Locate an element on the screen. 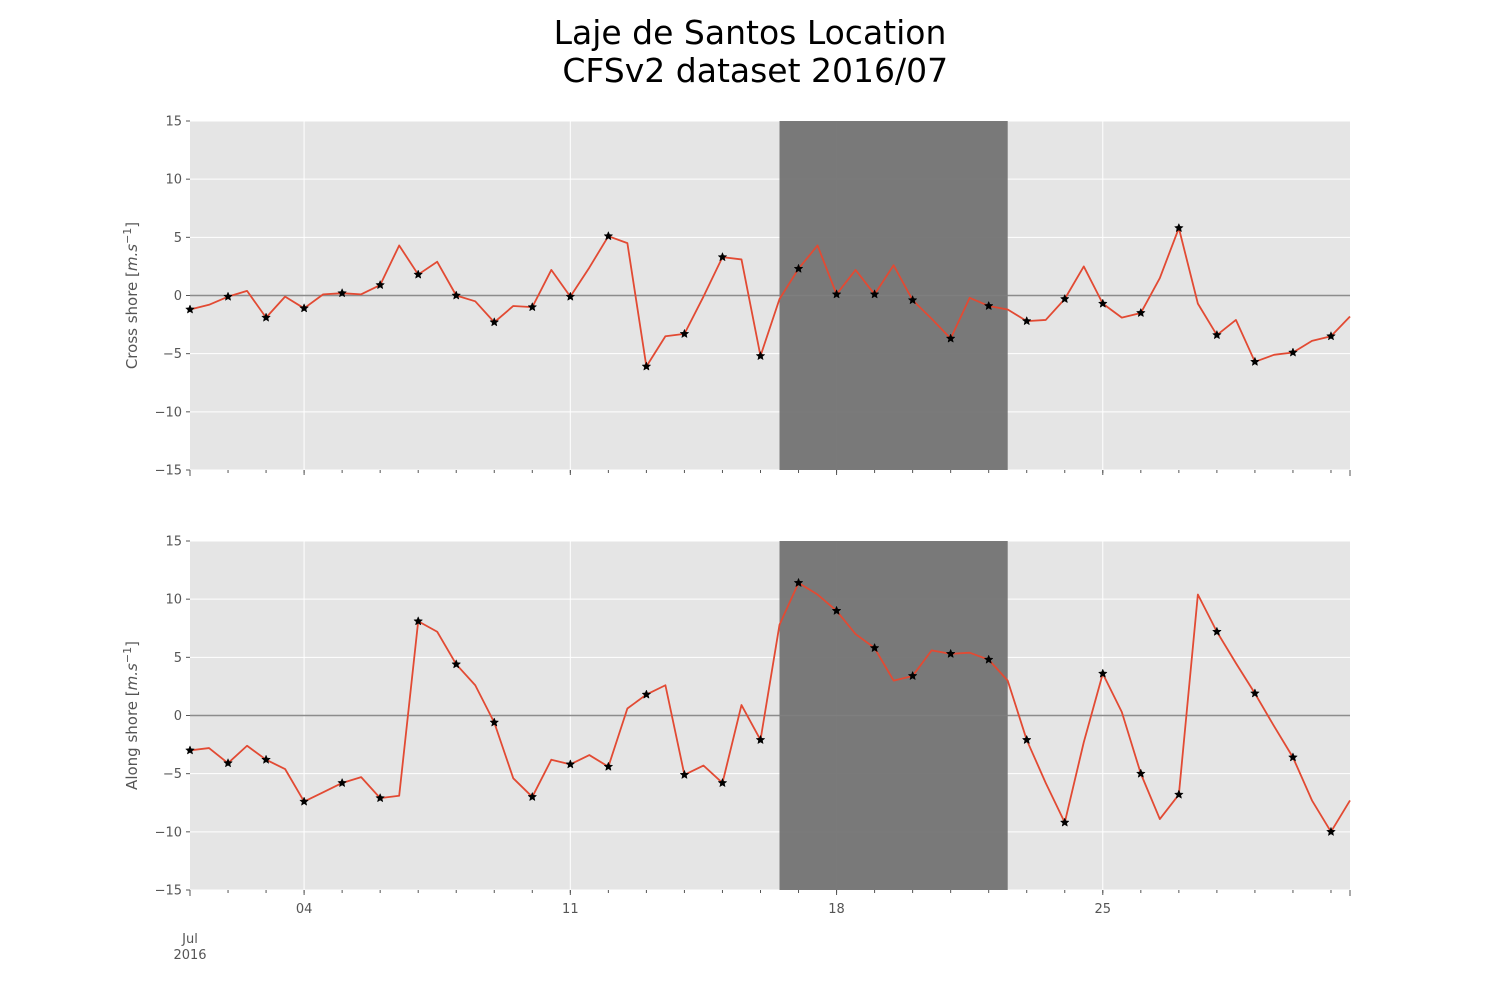 The image size is (1500, 1000). along-shore-ytick-label: −15 is located at coordinates (168, 891).